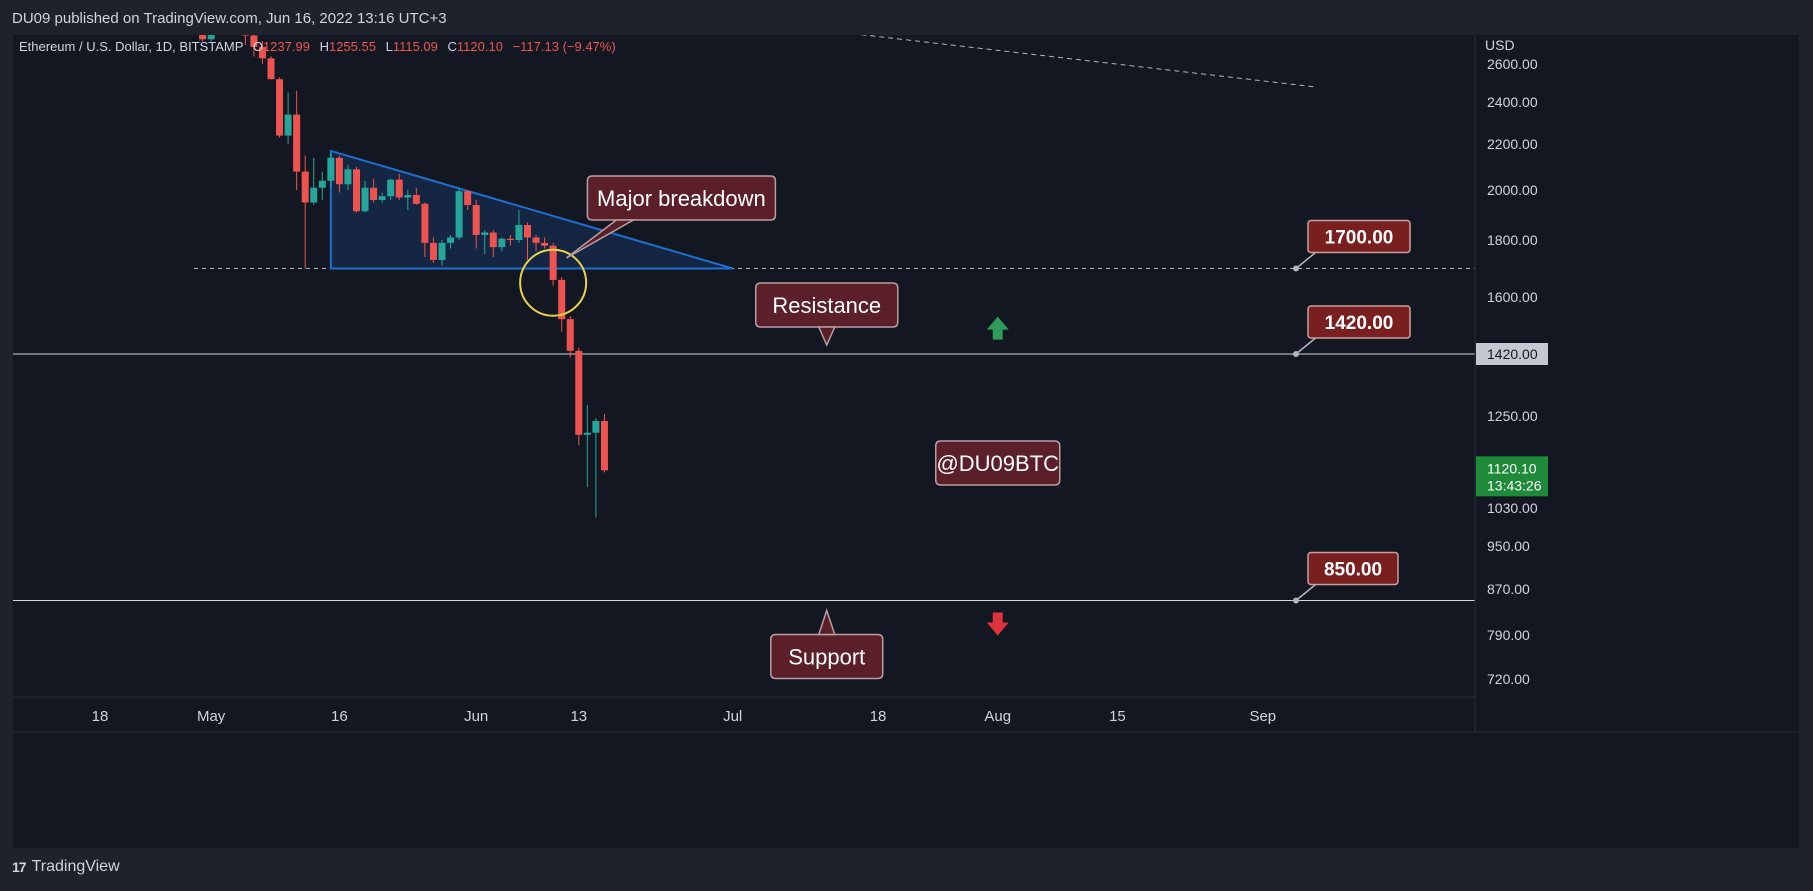 The image size is (1813, 891). I want to click on support-callout-text: Support, so click(826, 657).